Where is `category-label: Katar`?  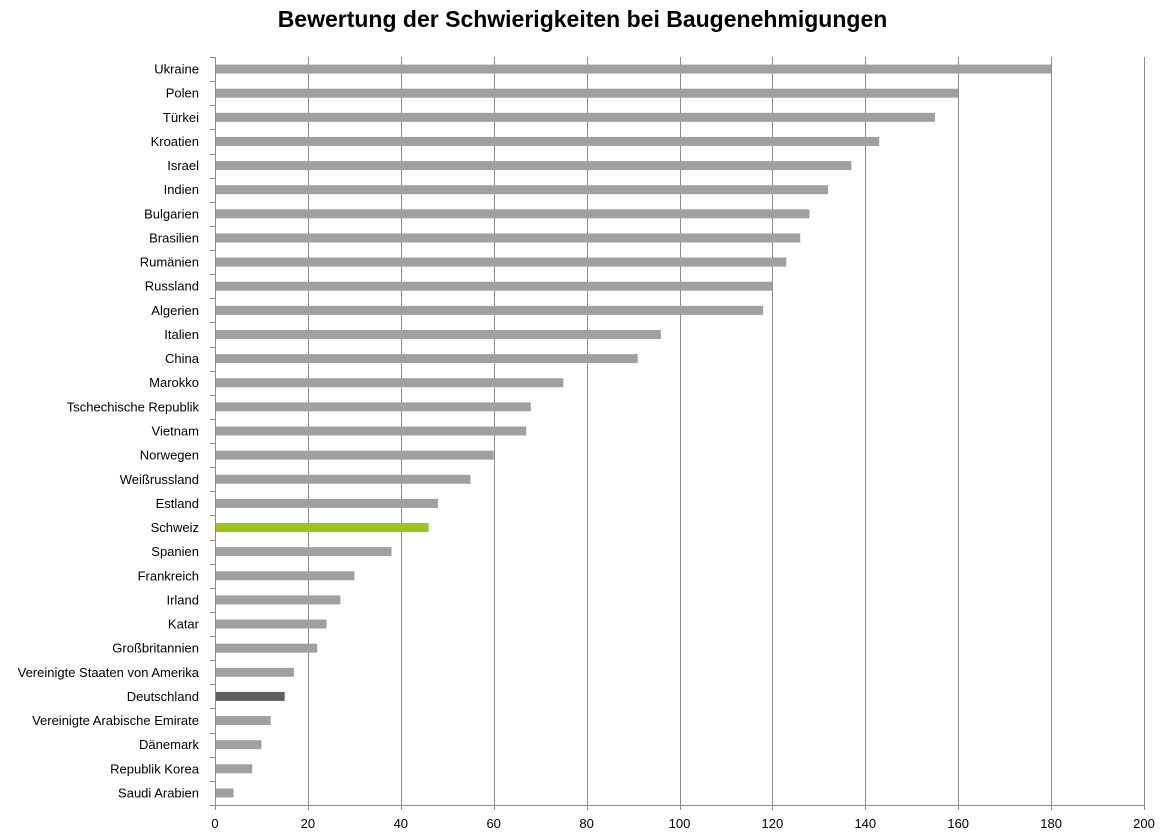 category-label: Katar is located at coordinates (184, 624).